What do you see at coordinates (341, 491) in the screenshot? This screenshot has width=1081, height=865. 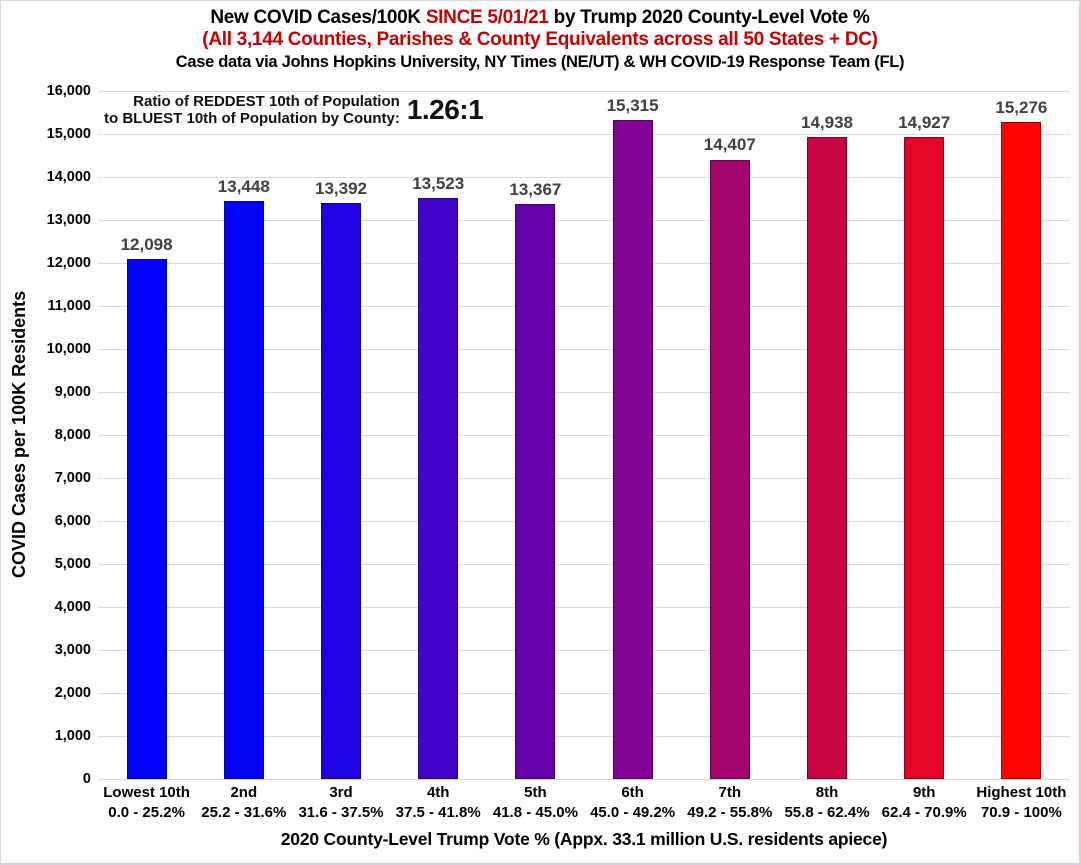 I see `bar-3rd` at bounding box center [341, 491].